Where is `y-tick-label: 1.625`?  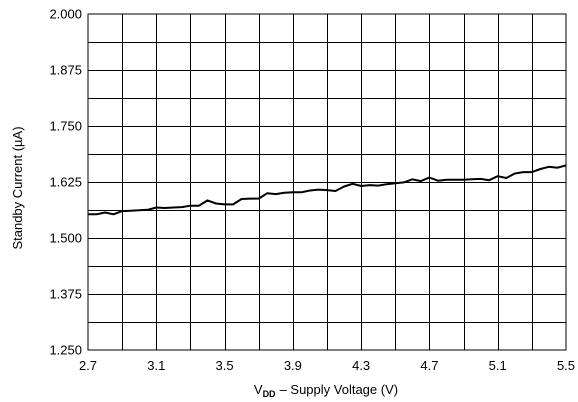 y-tick-label: 1.625 is located at coordinates (65, 182).